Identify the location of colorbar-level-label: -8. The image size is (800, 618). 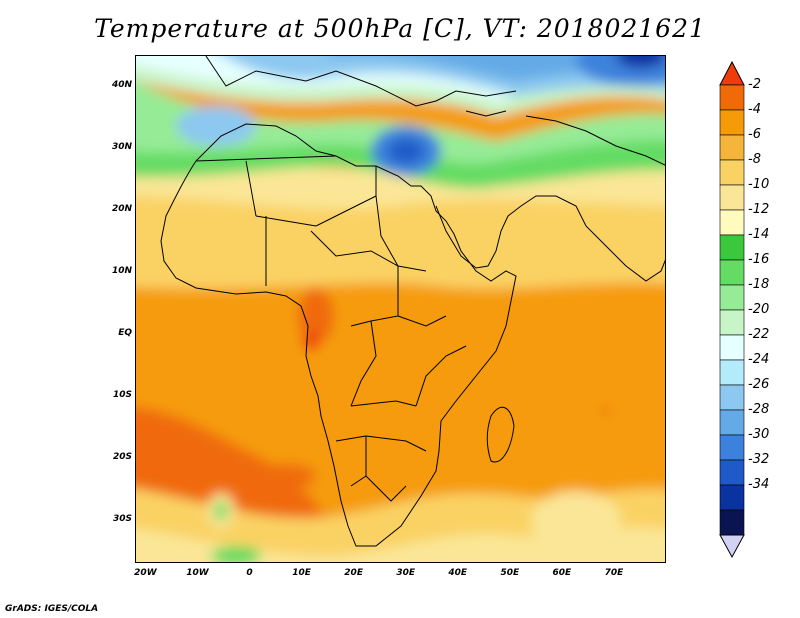
(754, 159).